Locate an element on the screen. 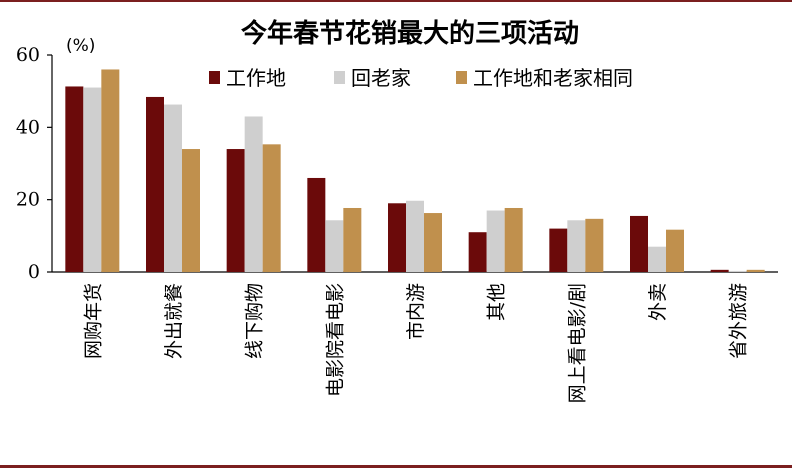  category-label: 外卖 is located at coordinates (658, 302).